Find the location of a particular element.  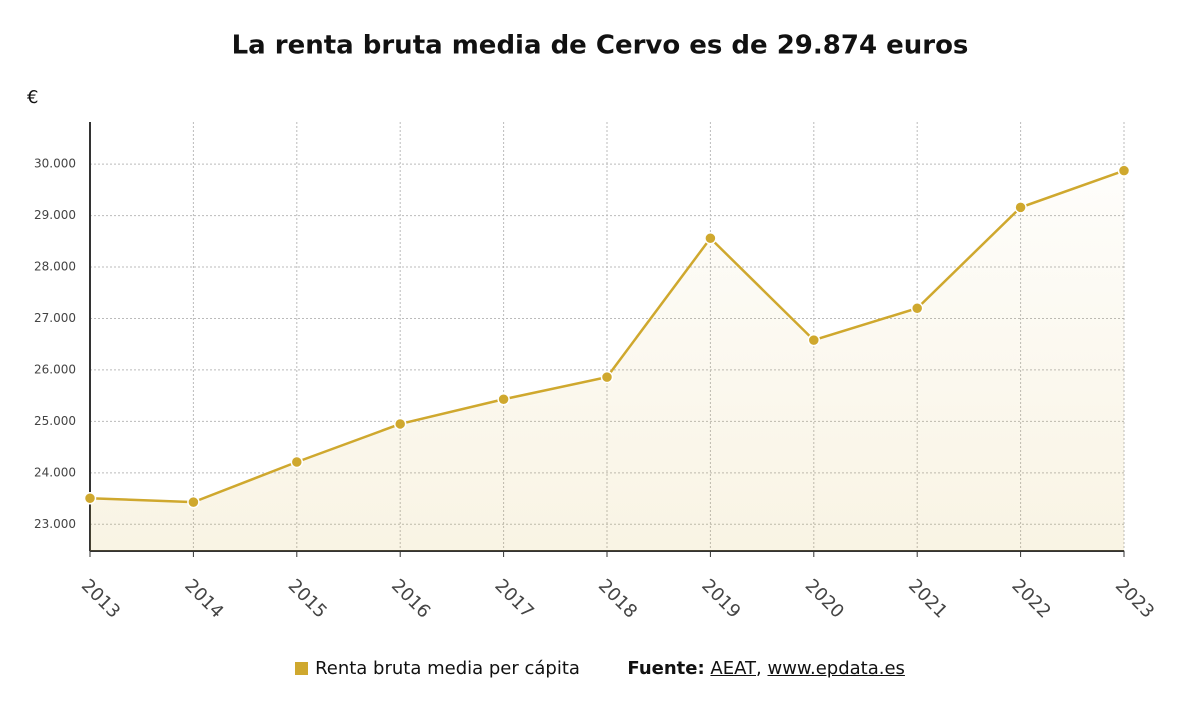

x-tick-label: 2017 is located at coordinates (514, 598).